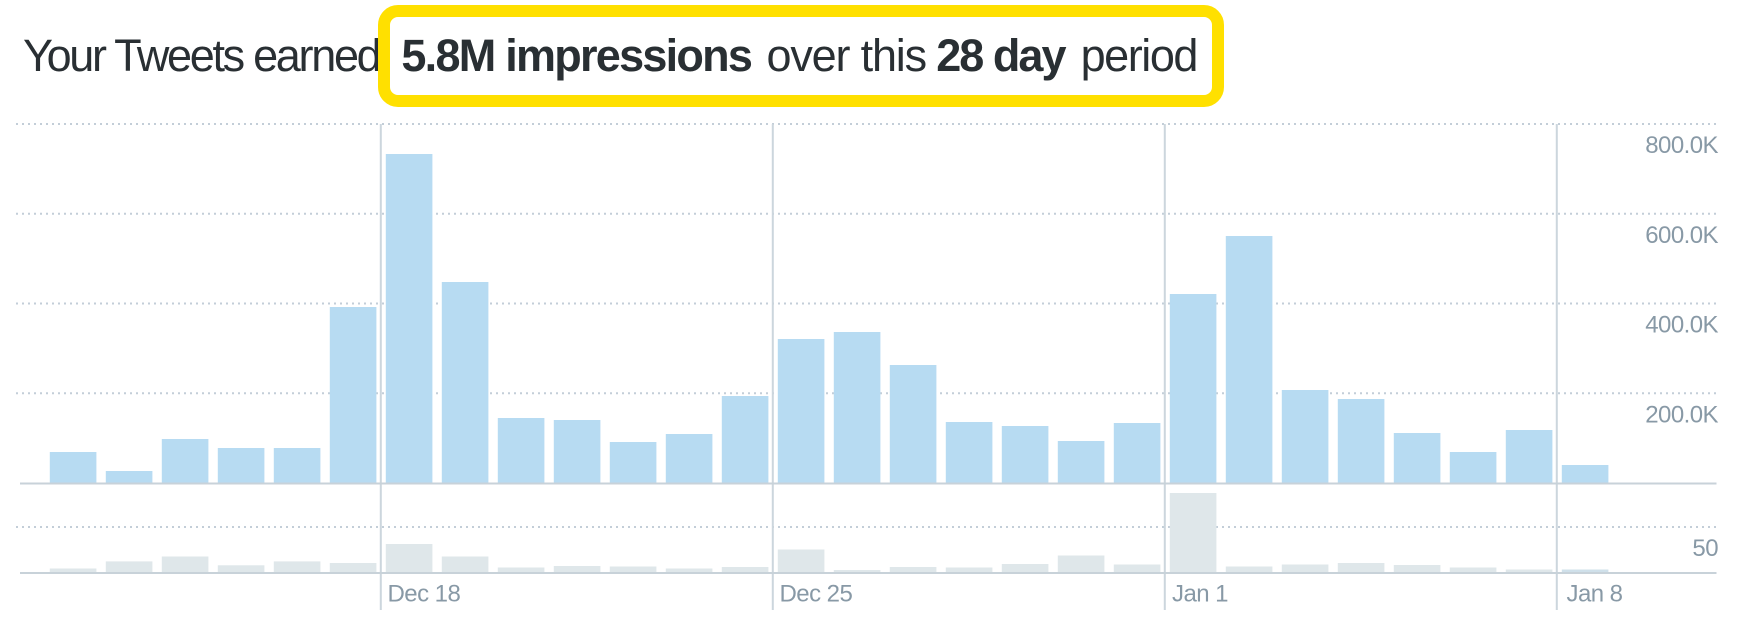 Image resolution: width=1757 pixels, height=625 pixels. Describe the element at coordinates (1200, 594) in the screenshot. I see `svg-text: Jan 1` at that location.